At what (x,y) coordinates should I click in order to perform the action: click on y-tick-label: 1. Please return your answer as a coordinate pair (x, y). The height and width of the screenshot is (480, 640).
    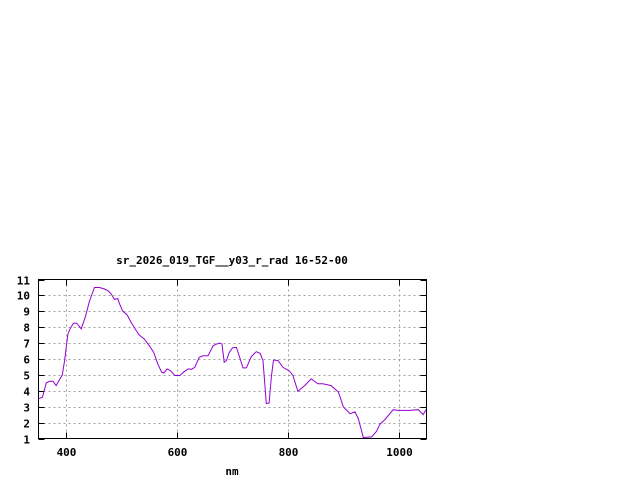
    Looking at the image, I should click on (26, 440).